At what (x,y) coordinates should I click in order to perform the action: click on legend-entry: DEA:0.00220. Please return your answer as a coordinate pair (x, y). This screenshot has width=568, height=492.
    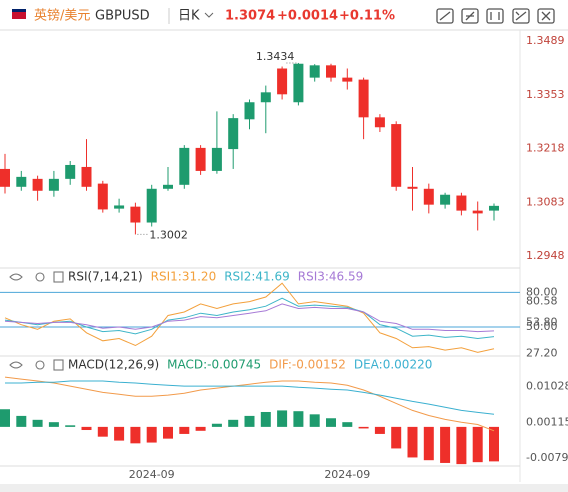
    Looking at the image, I should click on (393, 365).